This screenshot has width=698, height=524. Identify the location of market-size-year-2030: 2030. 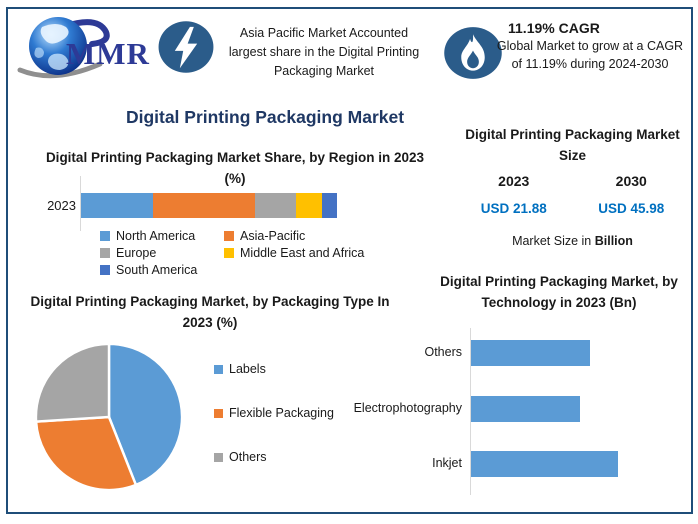
(631, 181).